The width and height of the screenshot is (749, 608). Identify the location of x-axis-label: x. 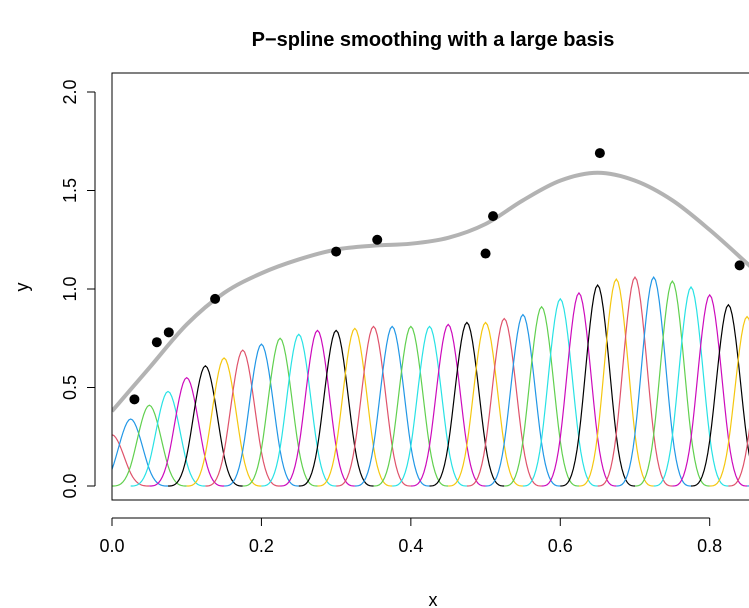
(433, 599).